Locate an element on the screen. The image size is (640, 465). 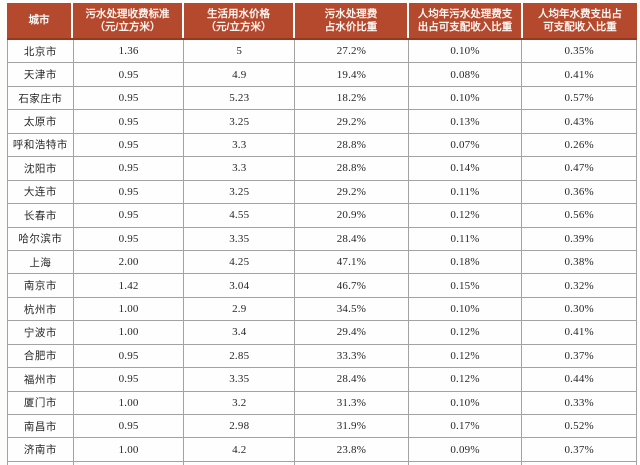
cell-sewage-fee-share-of-water-price: 18.2% is located at coordinates (352, 98).